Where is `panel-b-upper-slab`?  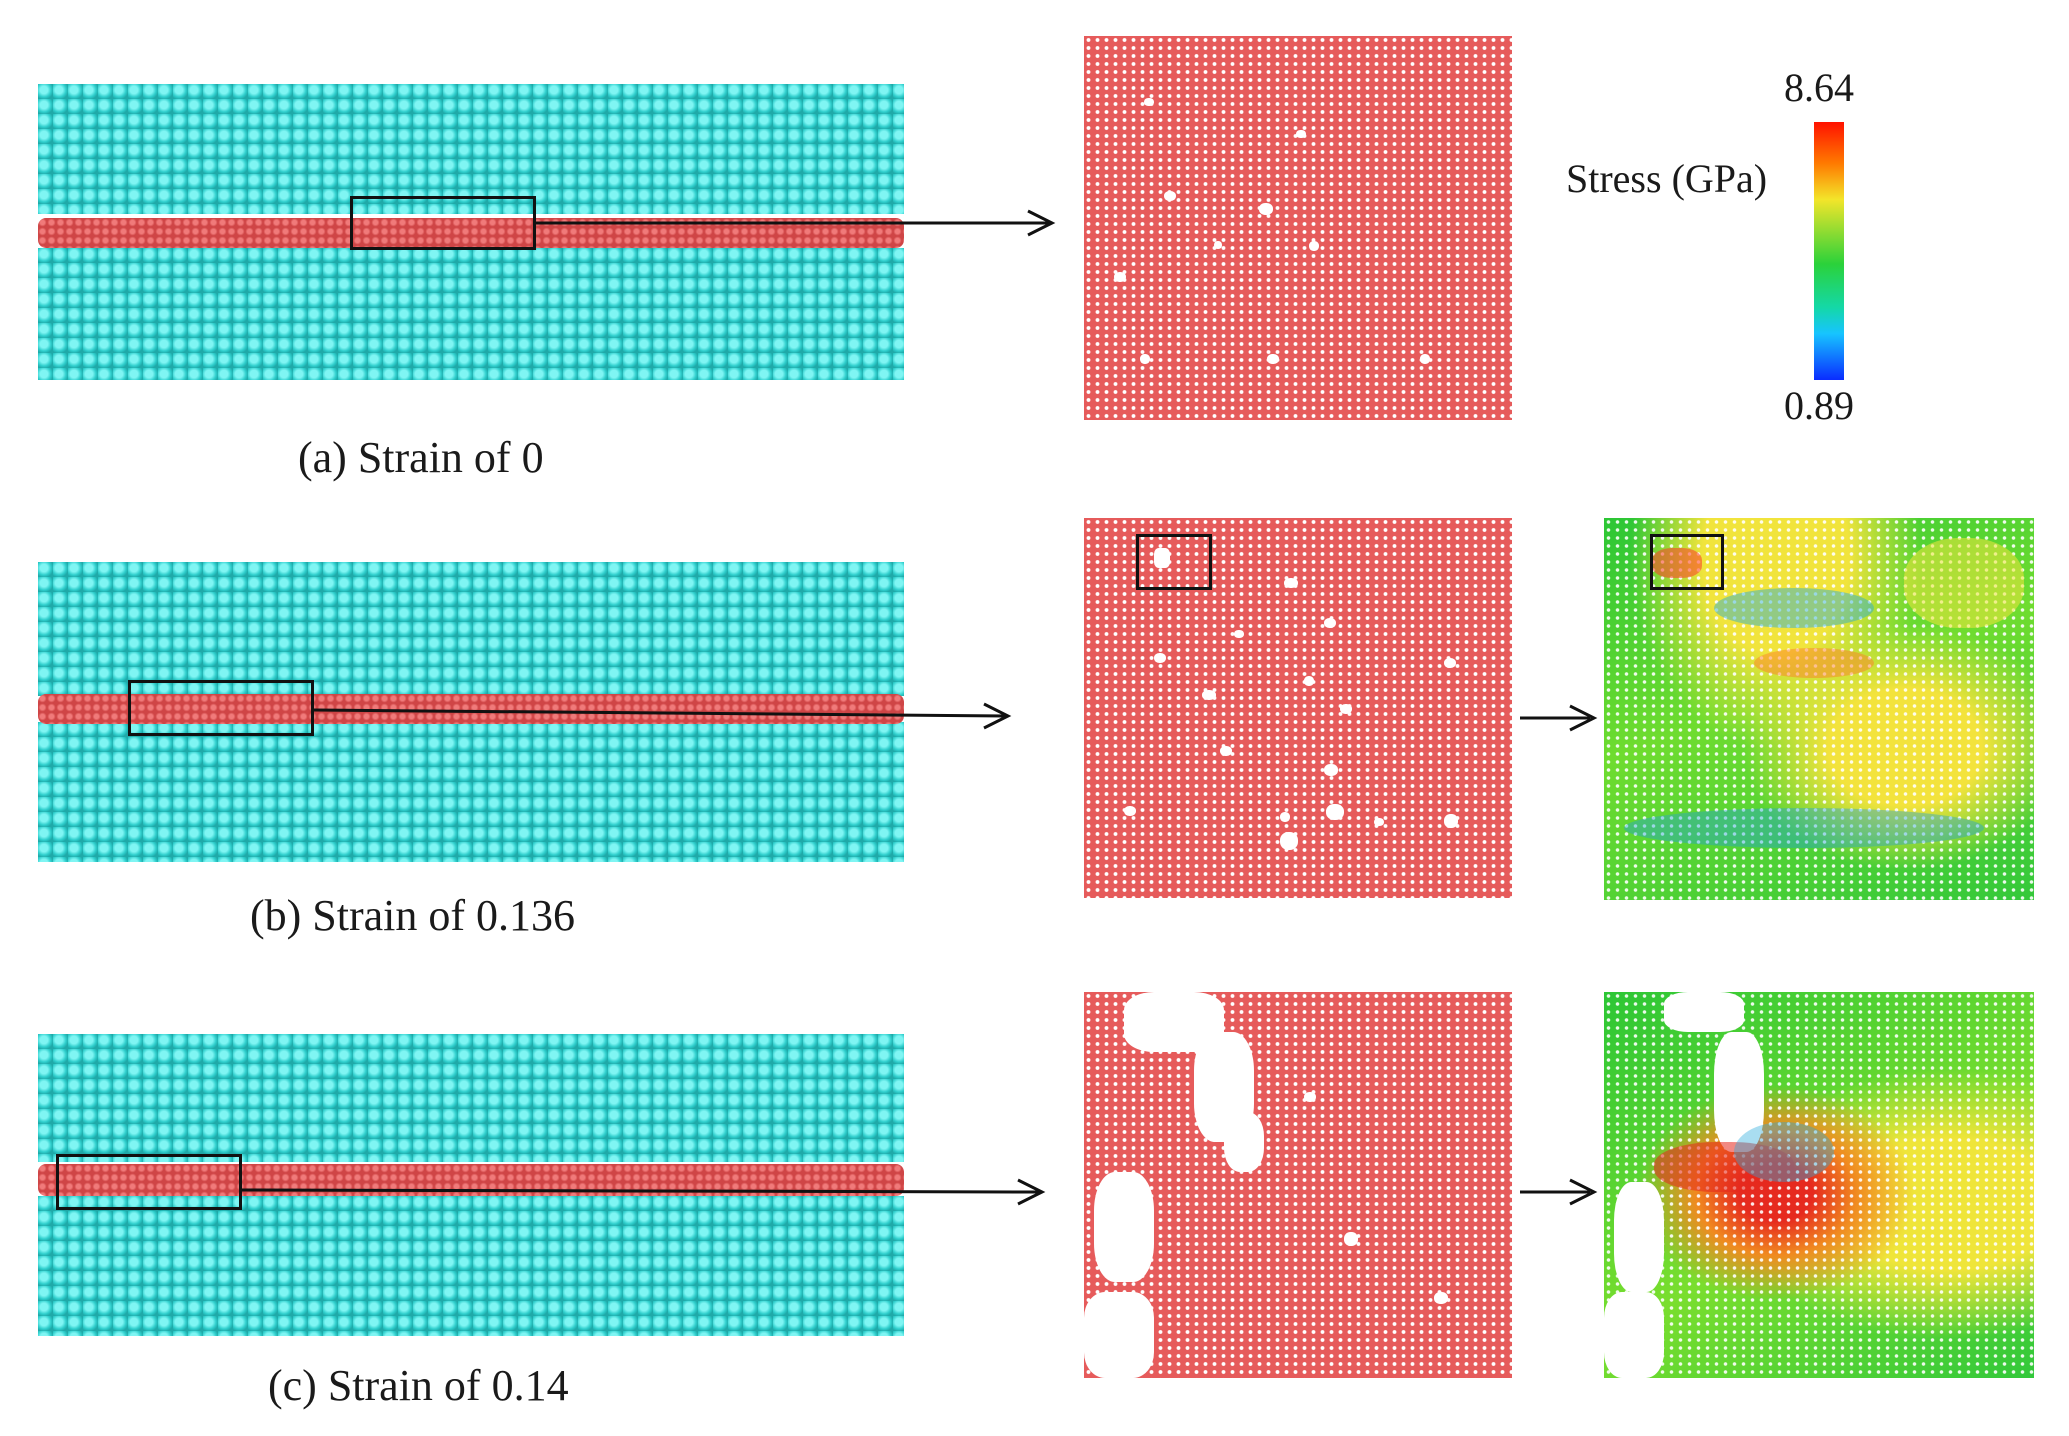
panel-b-upper-slab is located at coordinates (471, 629).